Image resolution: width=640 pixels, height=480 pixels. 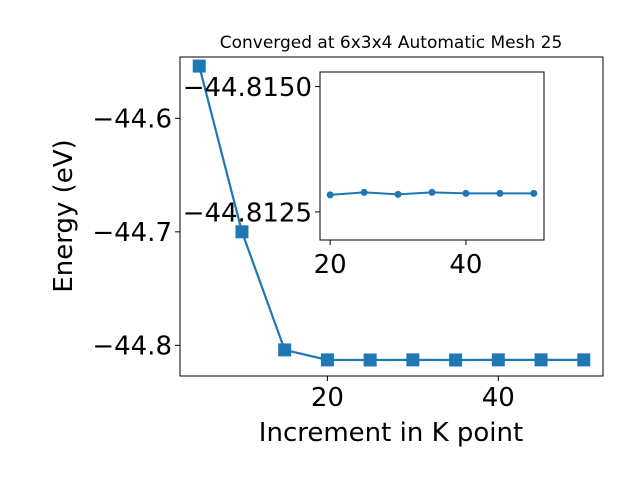 What do you see at coordinates (247, 213) in the screenshot?
I see `inset-y-tick-label: −44.8125` at bounding box center [247, 213].